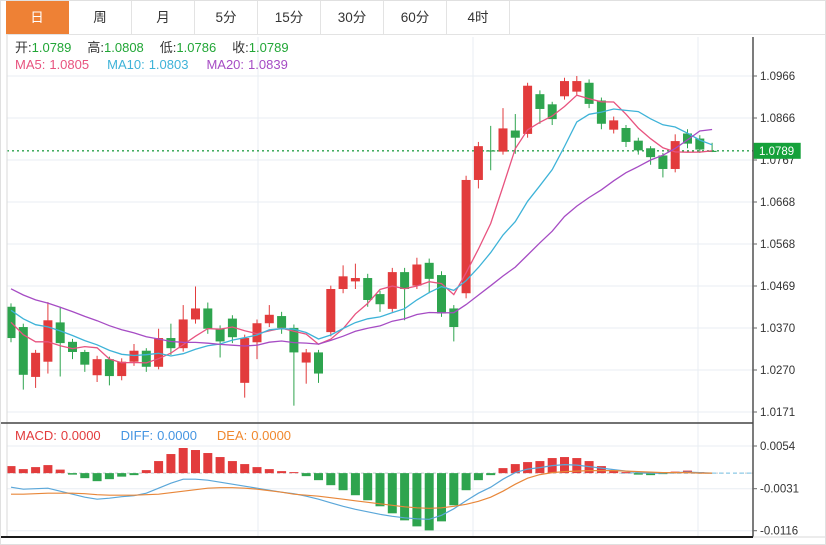  Describe the element at coordinates (777, 371) in the screenshot. I see `price-axis-label: 1.0270` at that location.